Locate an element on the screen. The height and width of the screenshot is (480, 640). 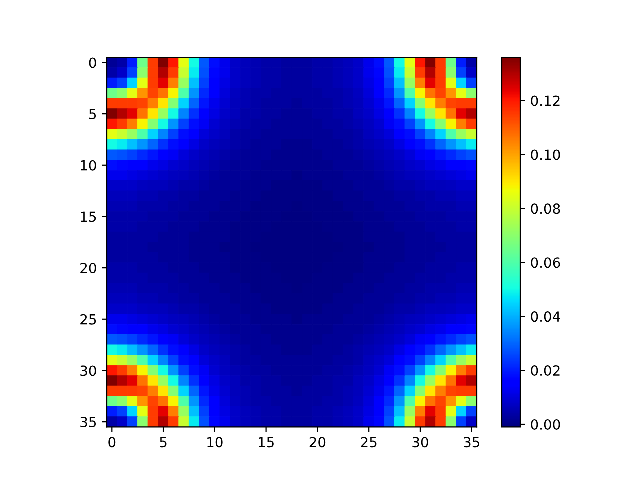
y-tick-label: 20 is located at coordinates (88, 268).